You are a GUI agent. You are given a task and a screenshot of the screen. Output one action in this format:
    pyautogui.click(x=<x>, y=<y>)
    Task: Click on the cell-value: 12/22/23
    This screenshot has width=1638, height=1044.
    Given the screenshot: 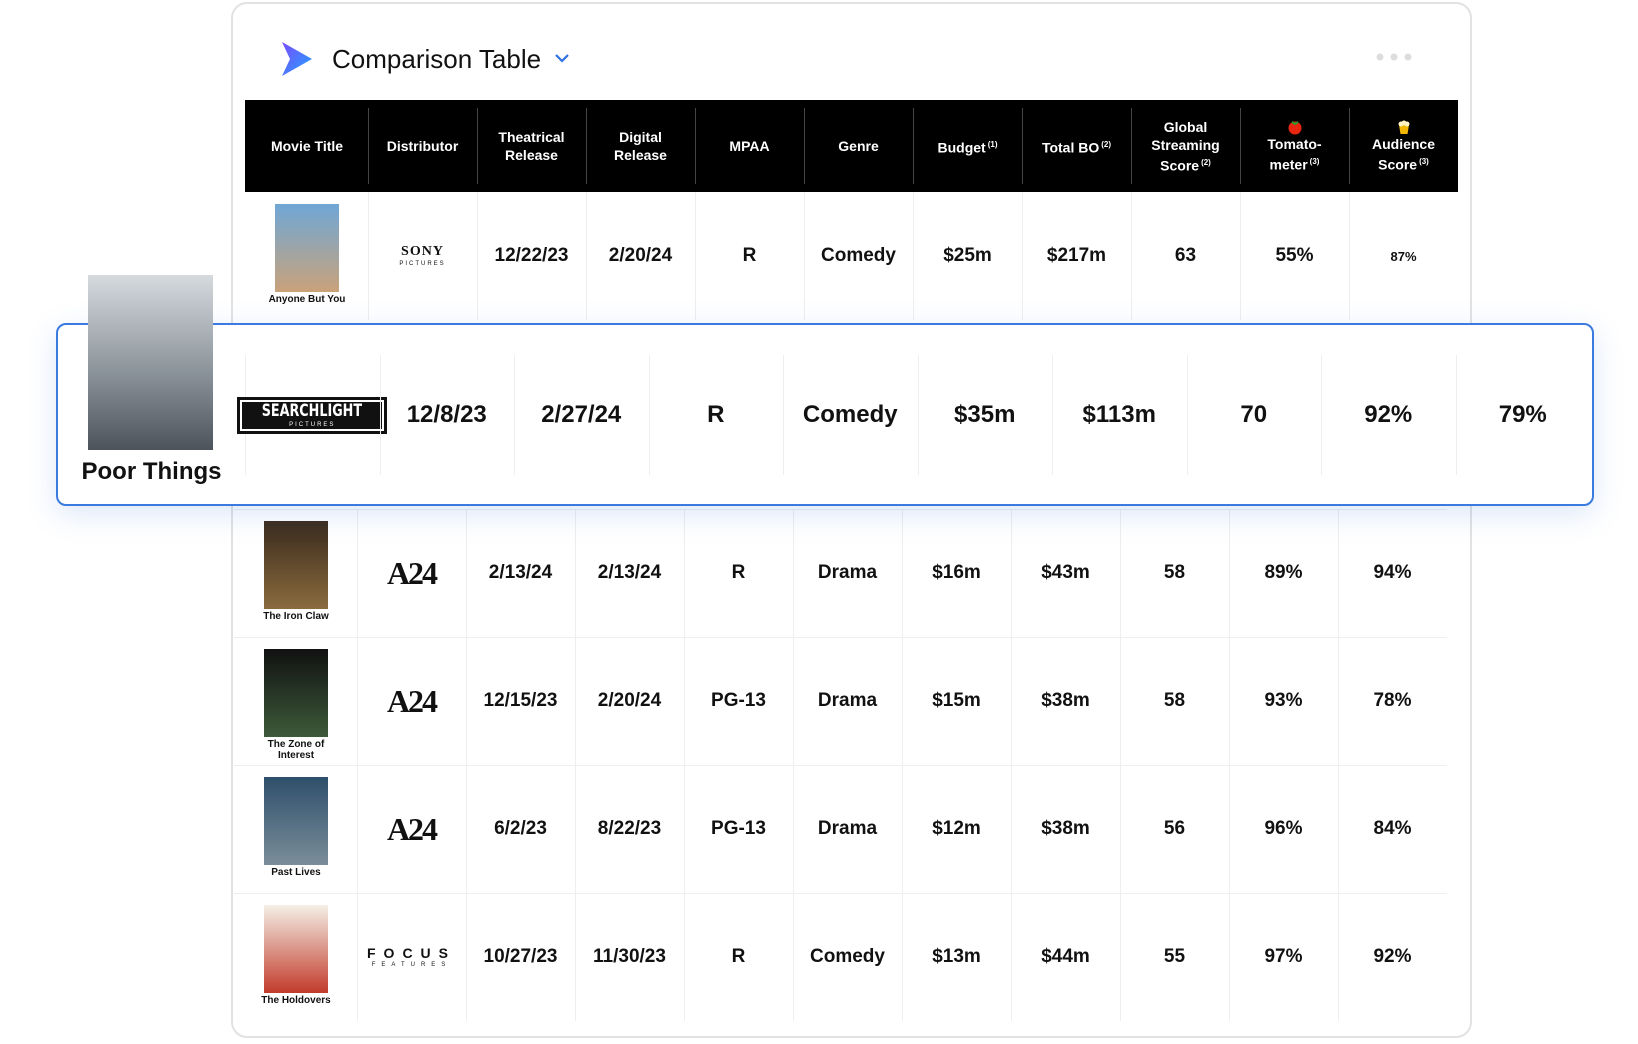 What is the action you would take?
    pyautogui.click(x=531, y=255)
    